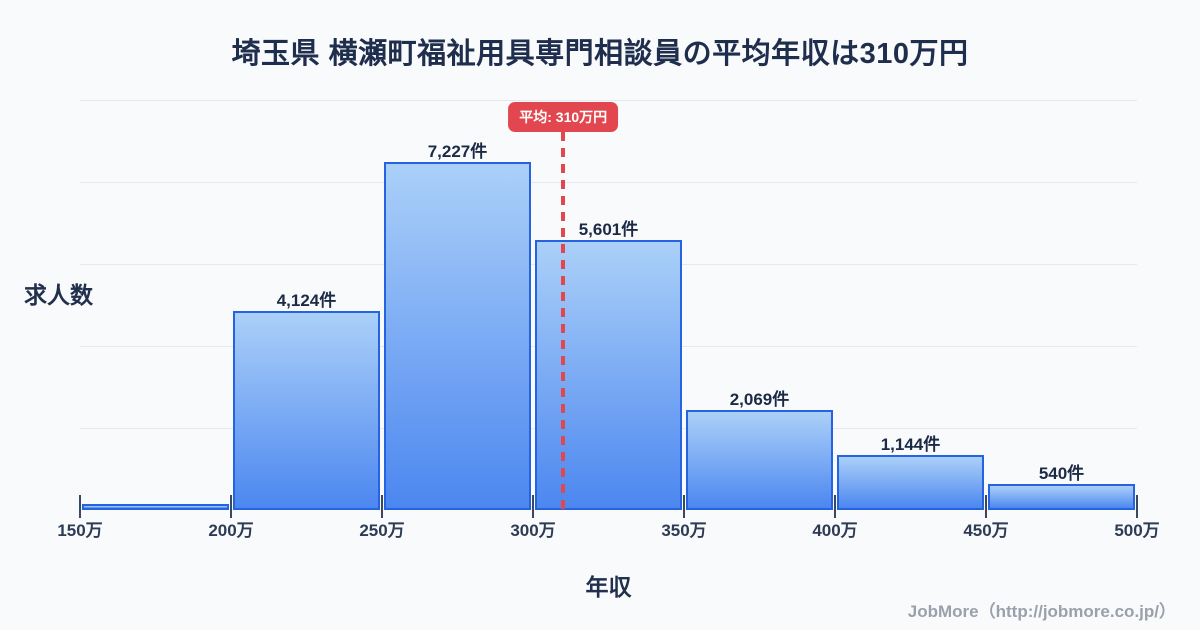  I want to click on x-axis-tick-label: 400万, so click(835, 530).